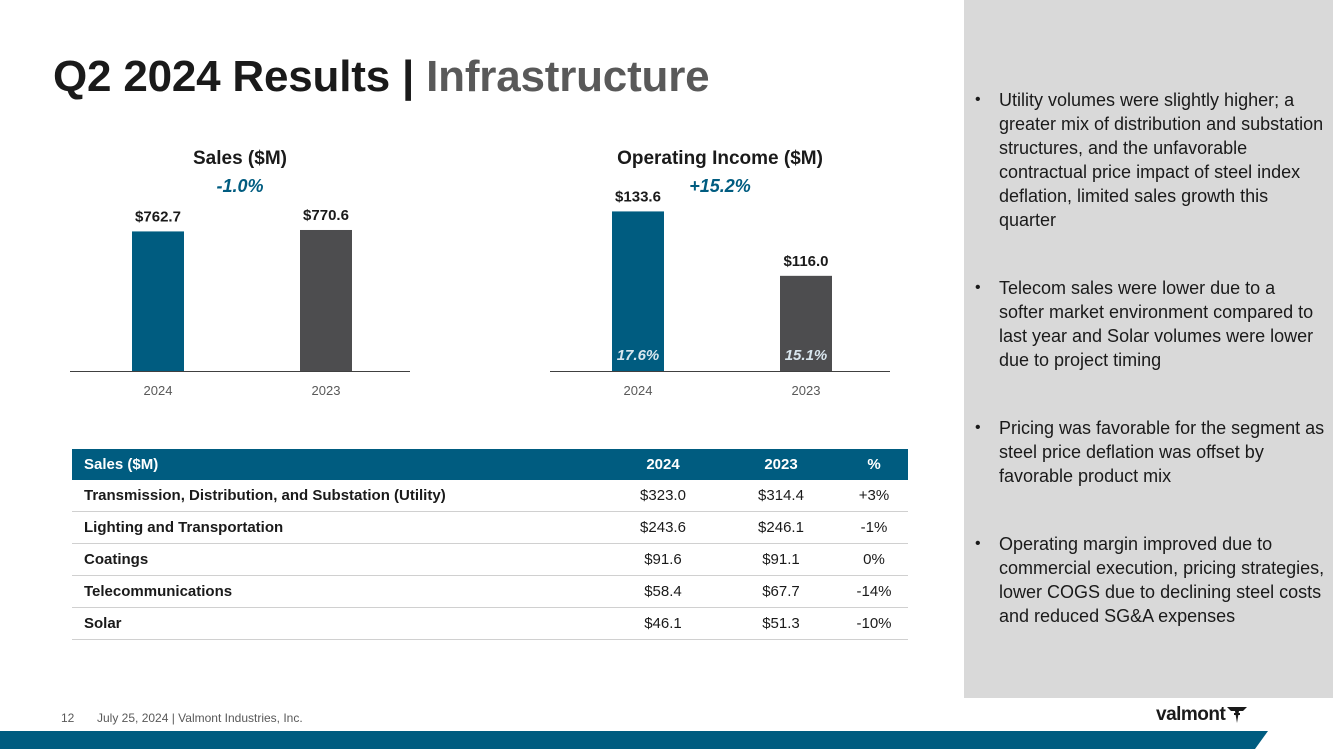 The width and height of the screenshot is (1333, 749). What do you see at coordinates (158, 301) in the screenshot?
I see `sales-bar-2024` at bounding box center [158, 301].